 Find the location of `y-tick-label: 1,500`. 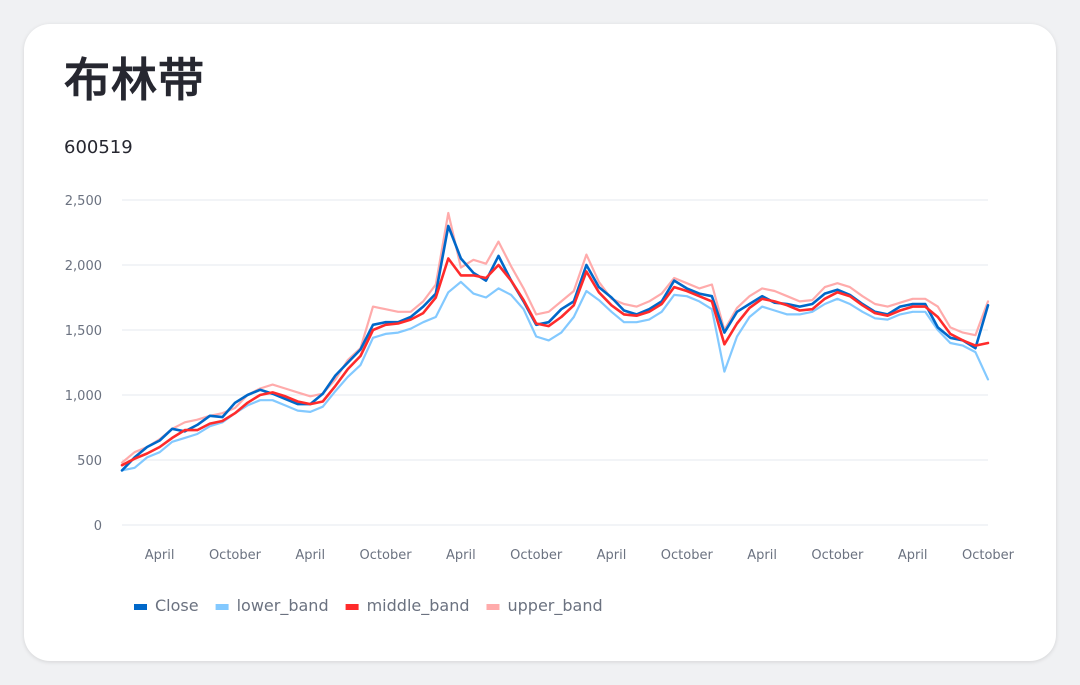

y-tick-label: 1,500 is located at coordinates (83, 331).